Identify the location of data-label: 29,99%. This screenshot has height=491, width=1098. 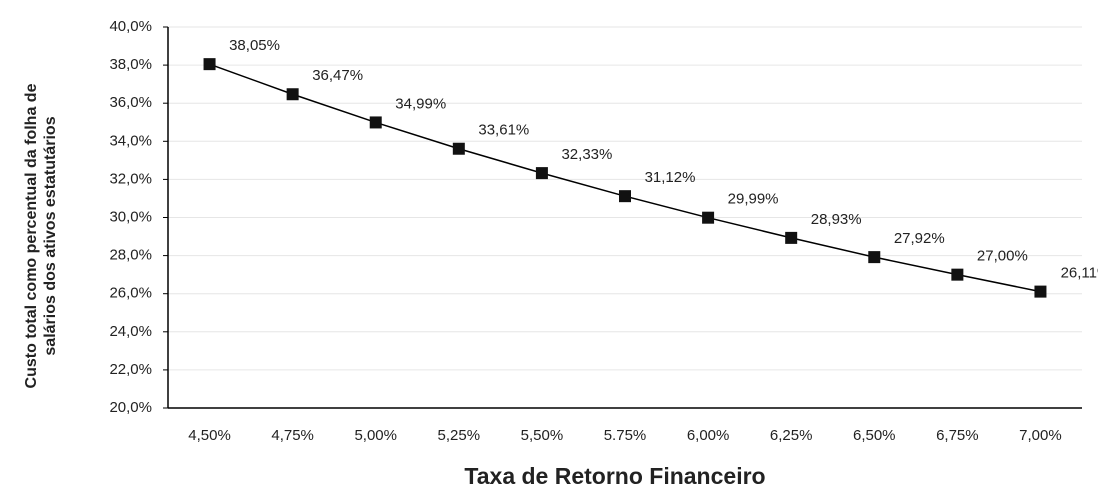
(753, 199).